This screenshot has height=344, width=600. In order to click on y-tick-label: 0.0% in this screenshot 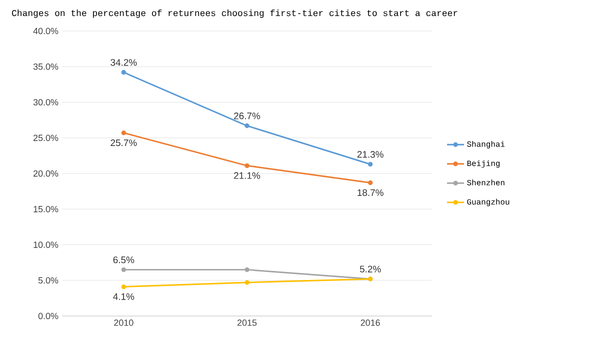, I will do `click(48, 316)`.